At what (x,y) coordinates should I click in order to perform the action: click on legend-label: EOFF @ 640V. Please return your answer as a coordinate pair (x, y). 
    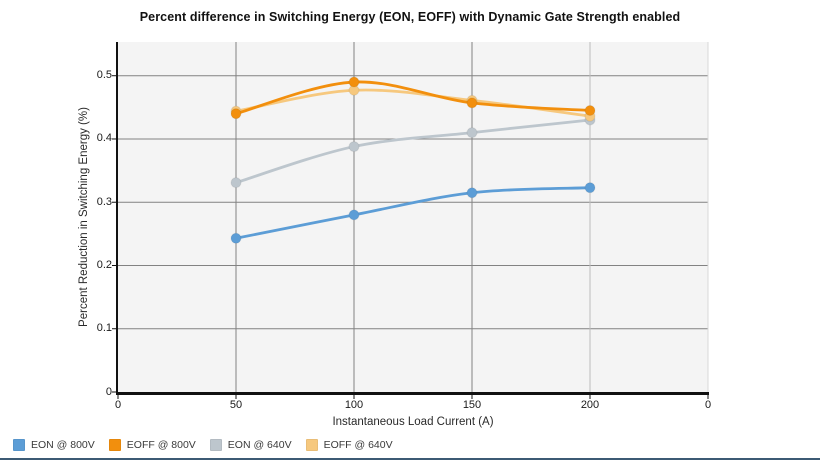
    Looking at the image, I should click on (358, 445).